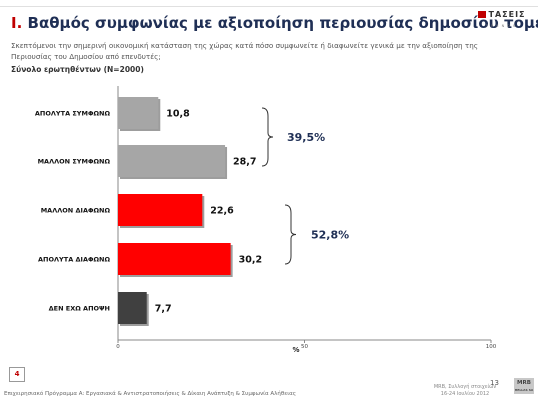 The width and height of the screenshot is (538, 403). I want to click on logo-name: ΤΑΣΕΙΣ, so click(507, 14).